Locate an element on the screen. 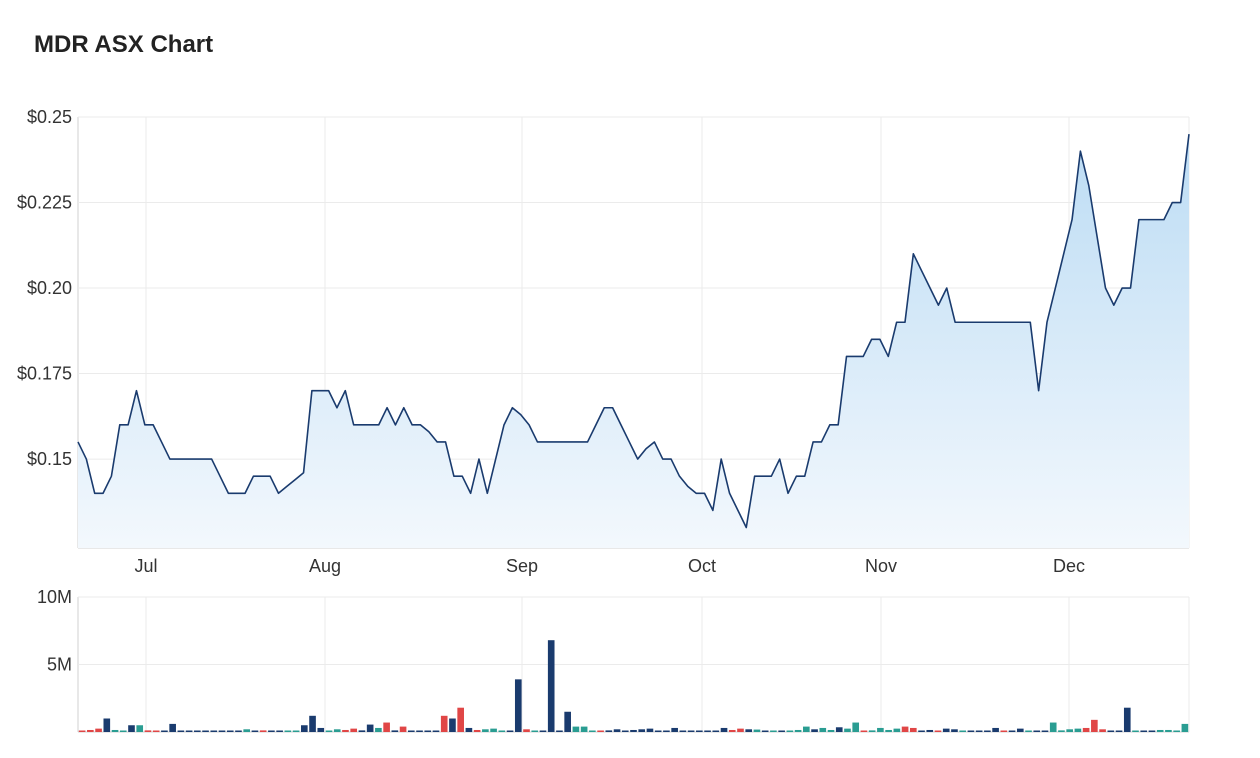  volume-bars is located at coordinates (633, 686).